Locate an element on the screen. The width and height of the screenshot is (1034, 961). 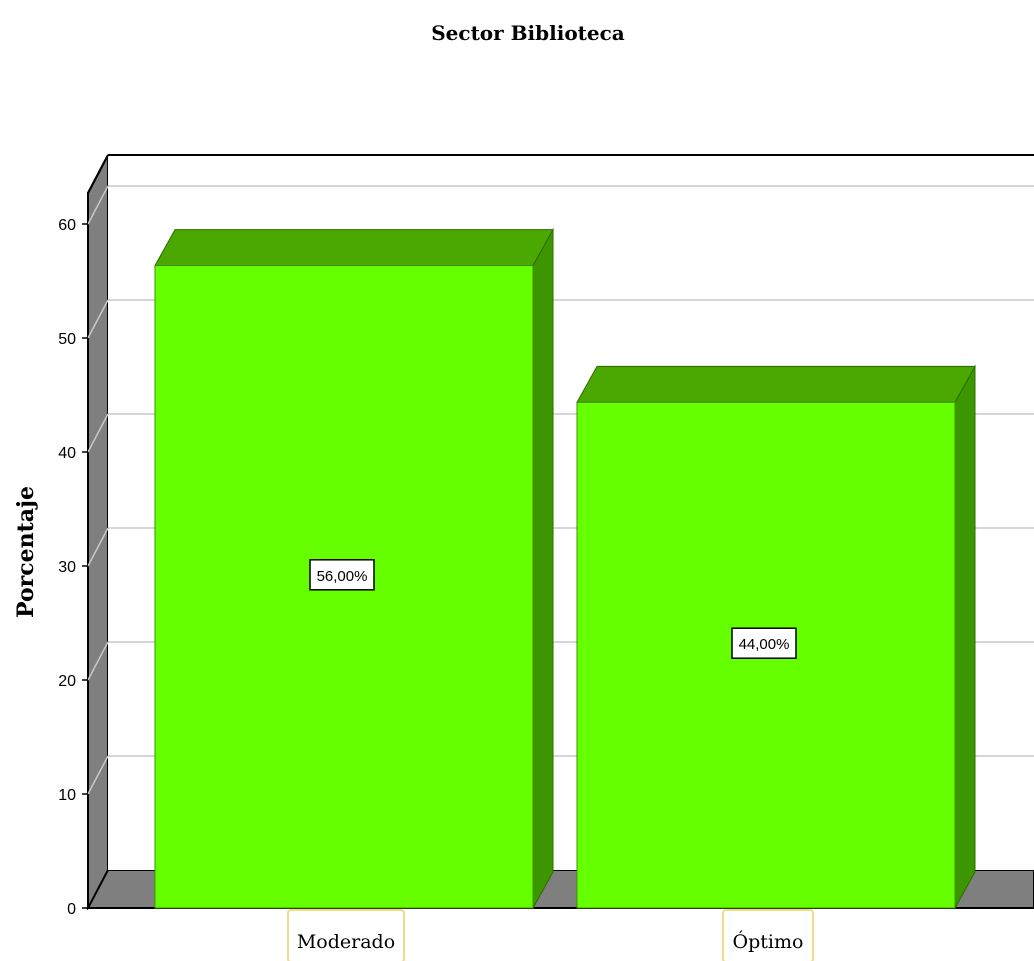
y-tick-label: 20 is located at coordinates (67, 681).